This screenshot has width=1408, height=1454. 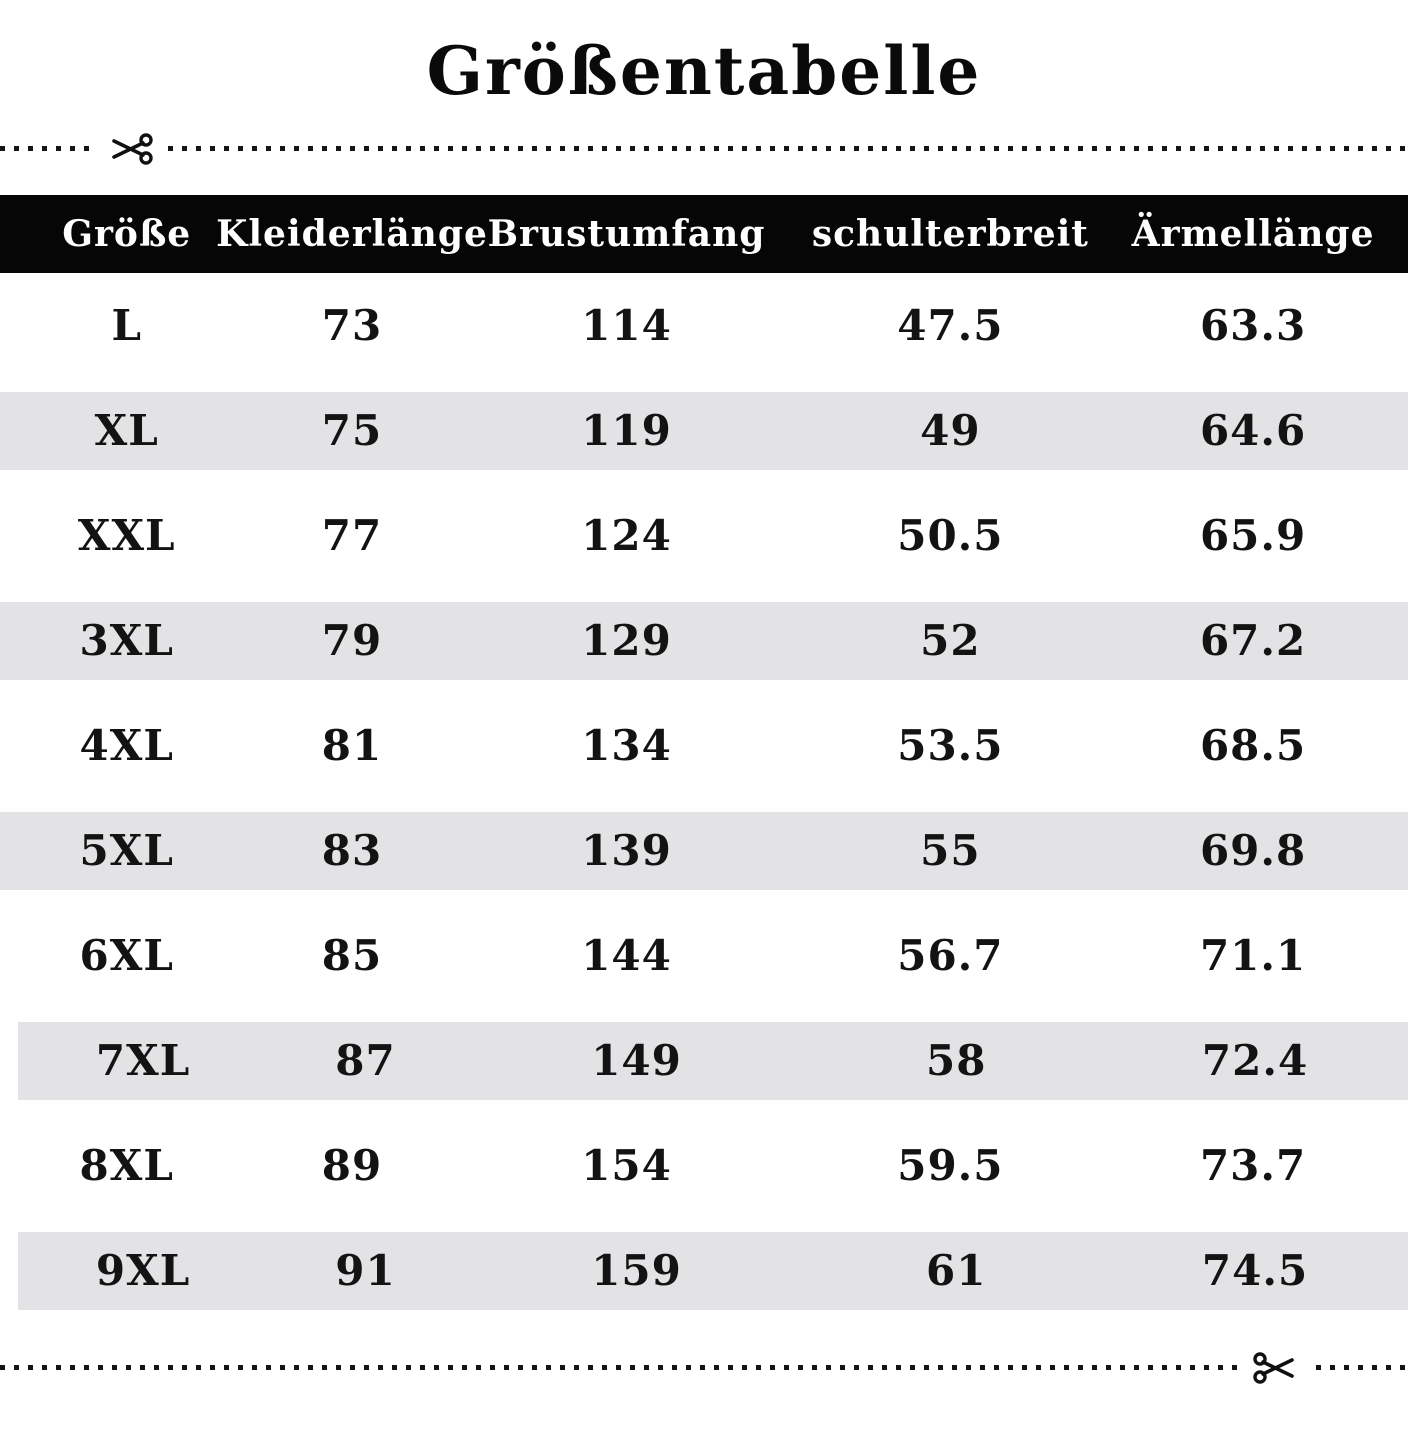 I want to click on cell-size: 7XL, so click(x=143, y=1060).